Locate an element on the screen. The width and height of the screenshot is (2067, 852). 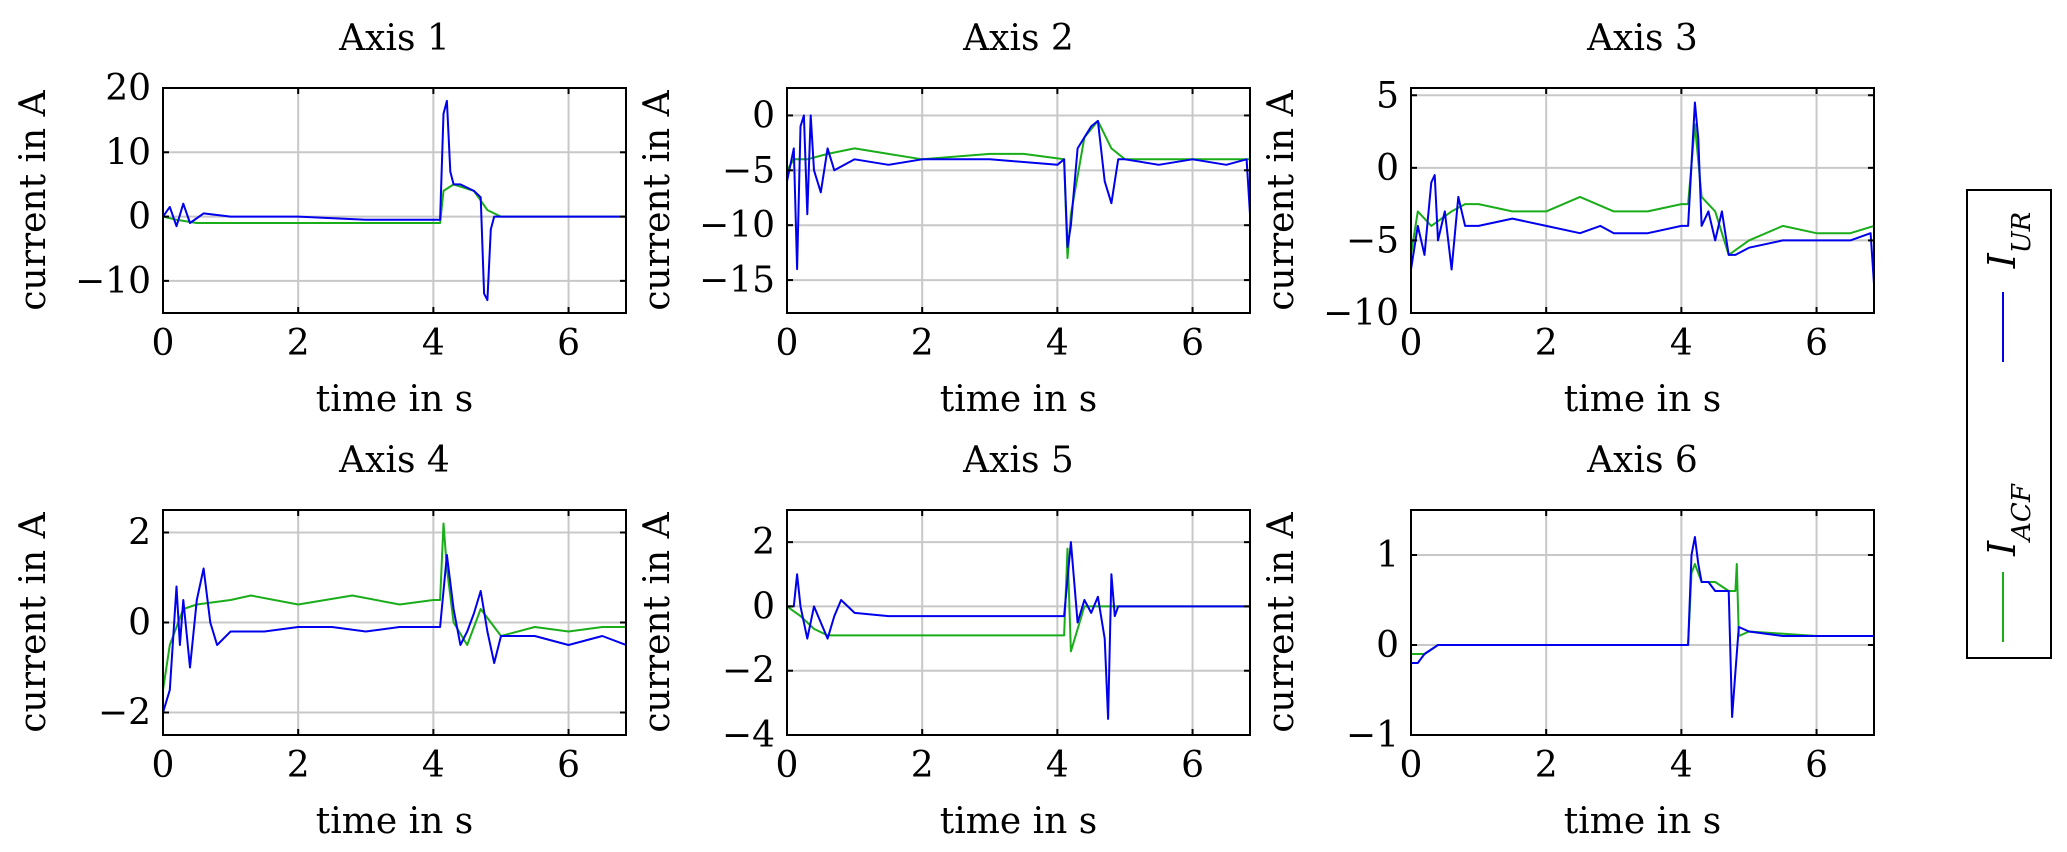
subplot-title: Axis 4 is located at coordinates (394, 460).